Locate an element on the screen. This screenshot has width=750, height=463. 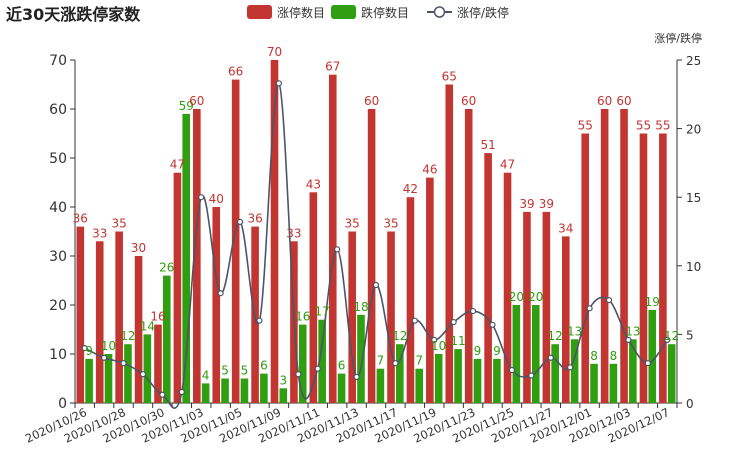
left-tick-label: 10 is located at coordinates (58, 355).